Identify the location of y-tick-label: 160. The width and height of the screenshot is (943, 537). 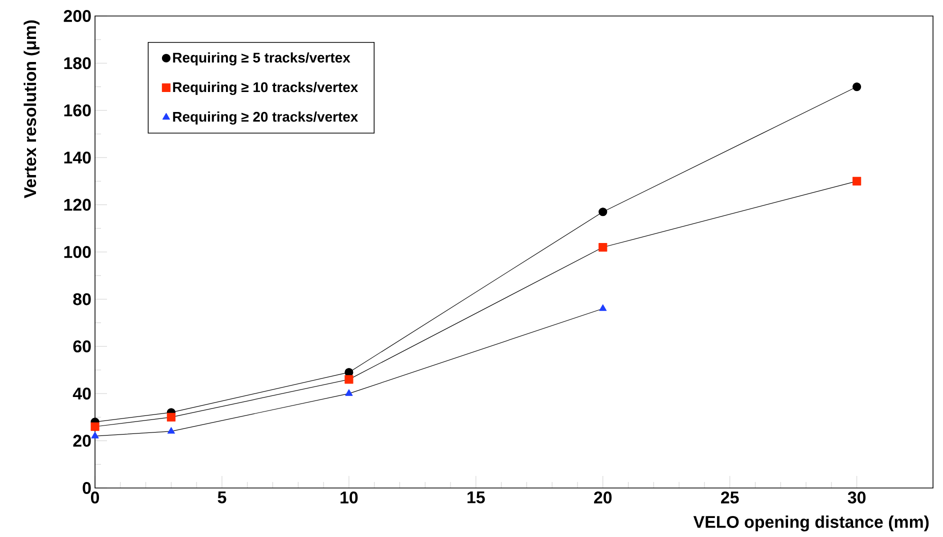
(77, 110).